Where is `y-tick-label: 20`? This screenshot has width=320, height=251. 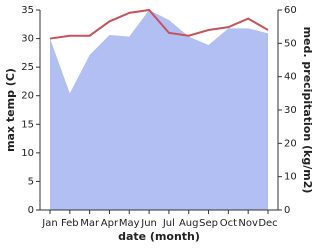
y-tick-label: 20 is located at coordinates (27, 96).